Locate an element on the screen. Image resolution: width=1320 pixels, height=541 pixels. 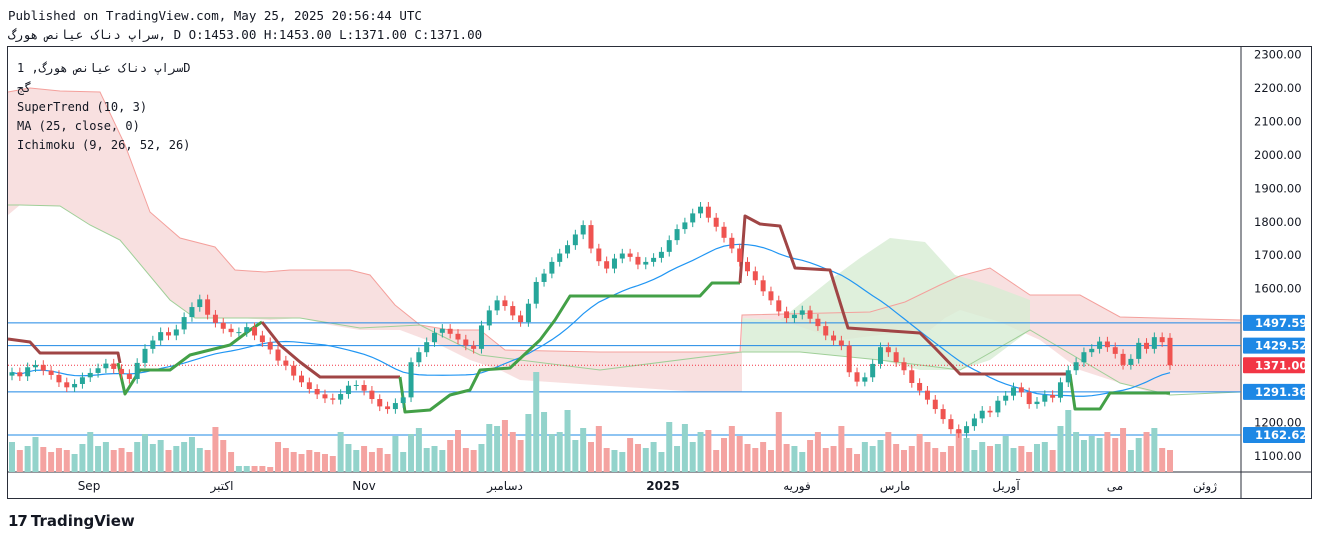
tv-logo-icon: 𝟭𝟳 is located at coordinates (18, 521).